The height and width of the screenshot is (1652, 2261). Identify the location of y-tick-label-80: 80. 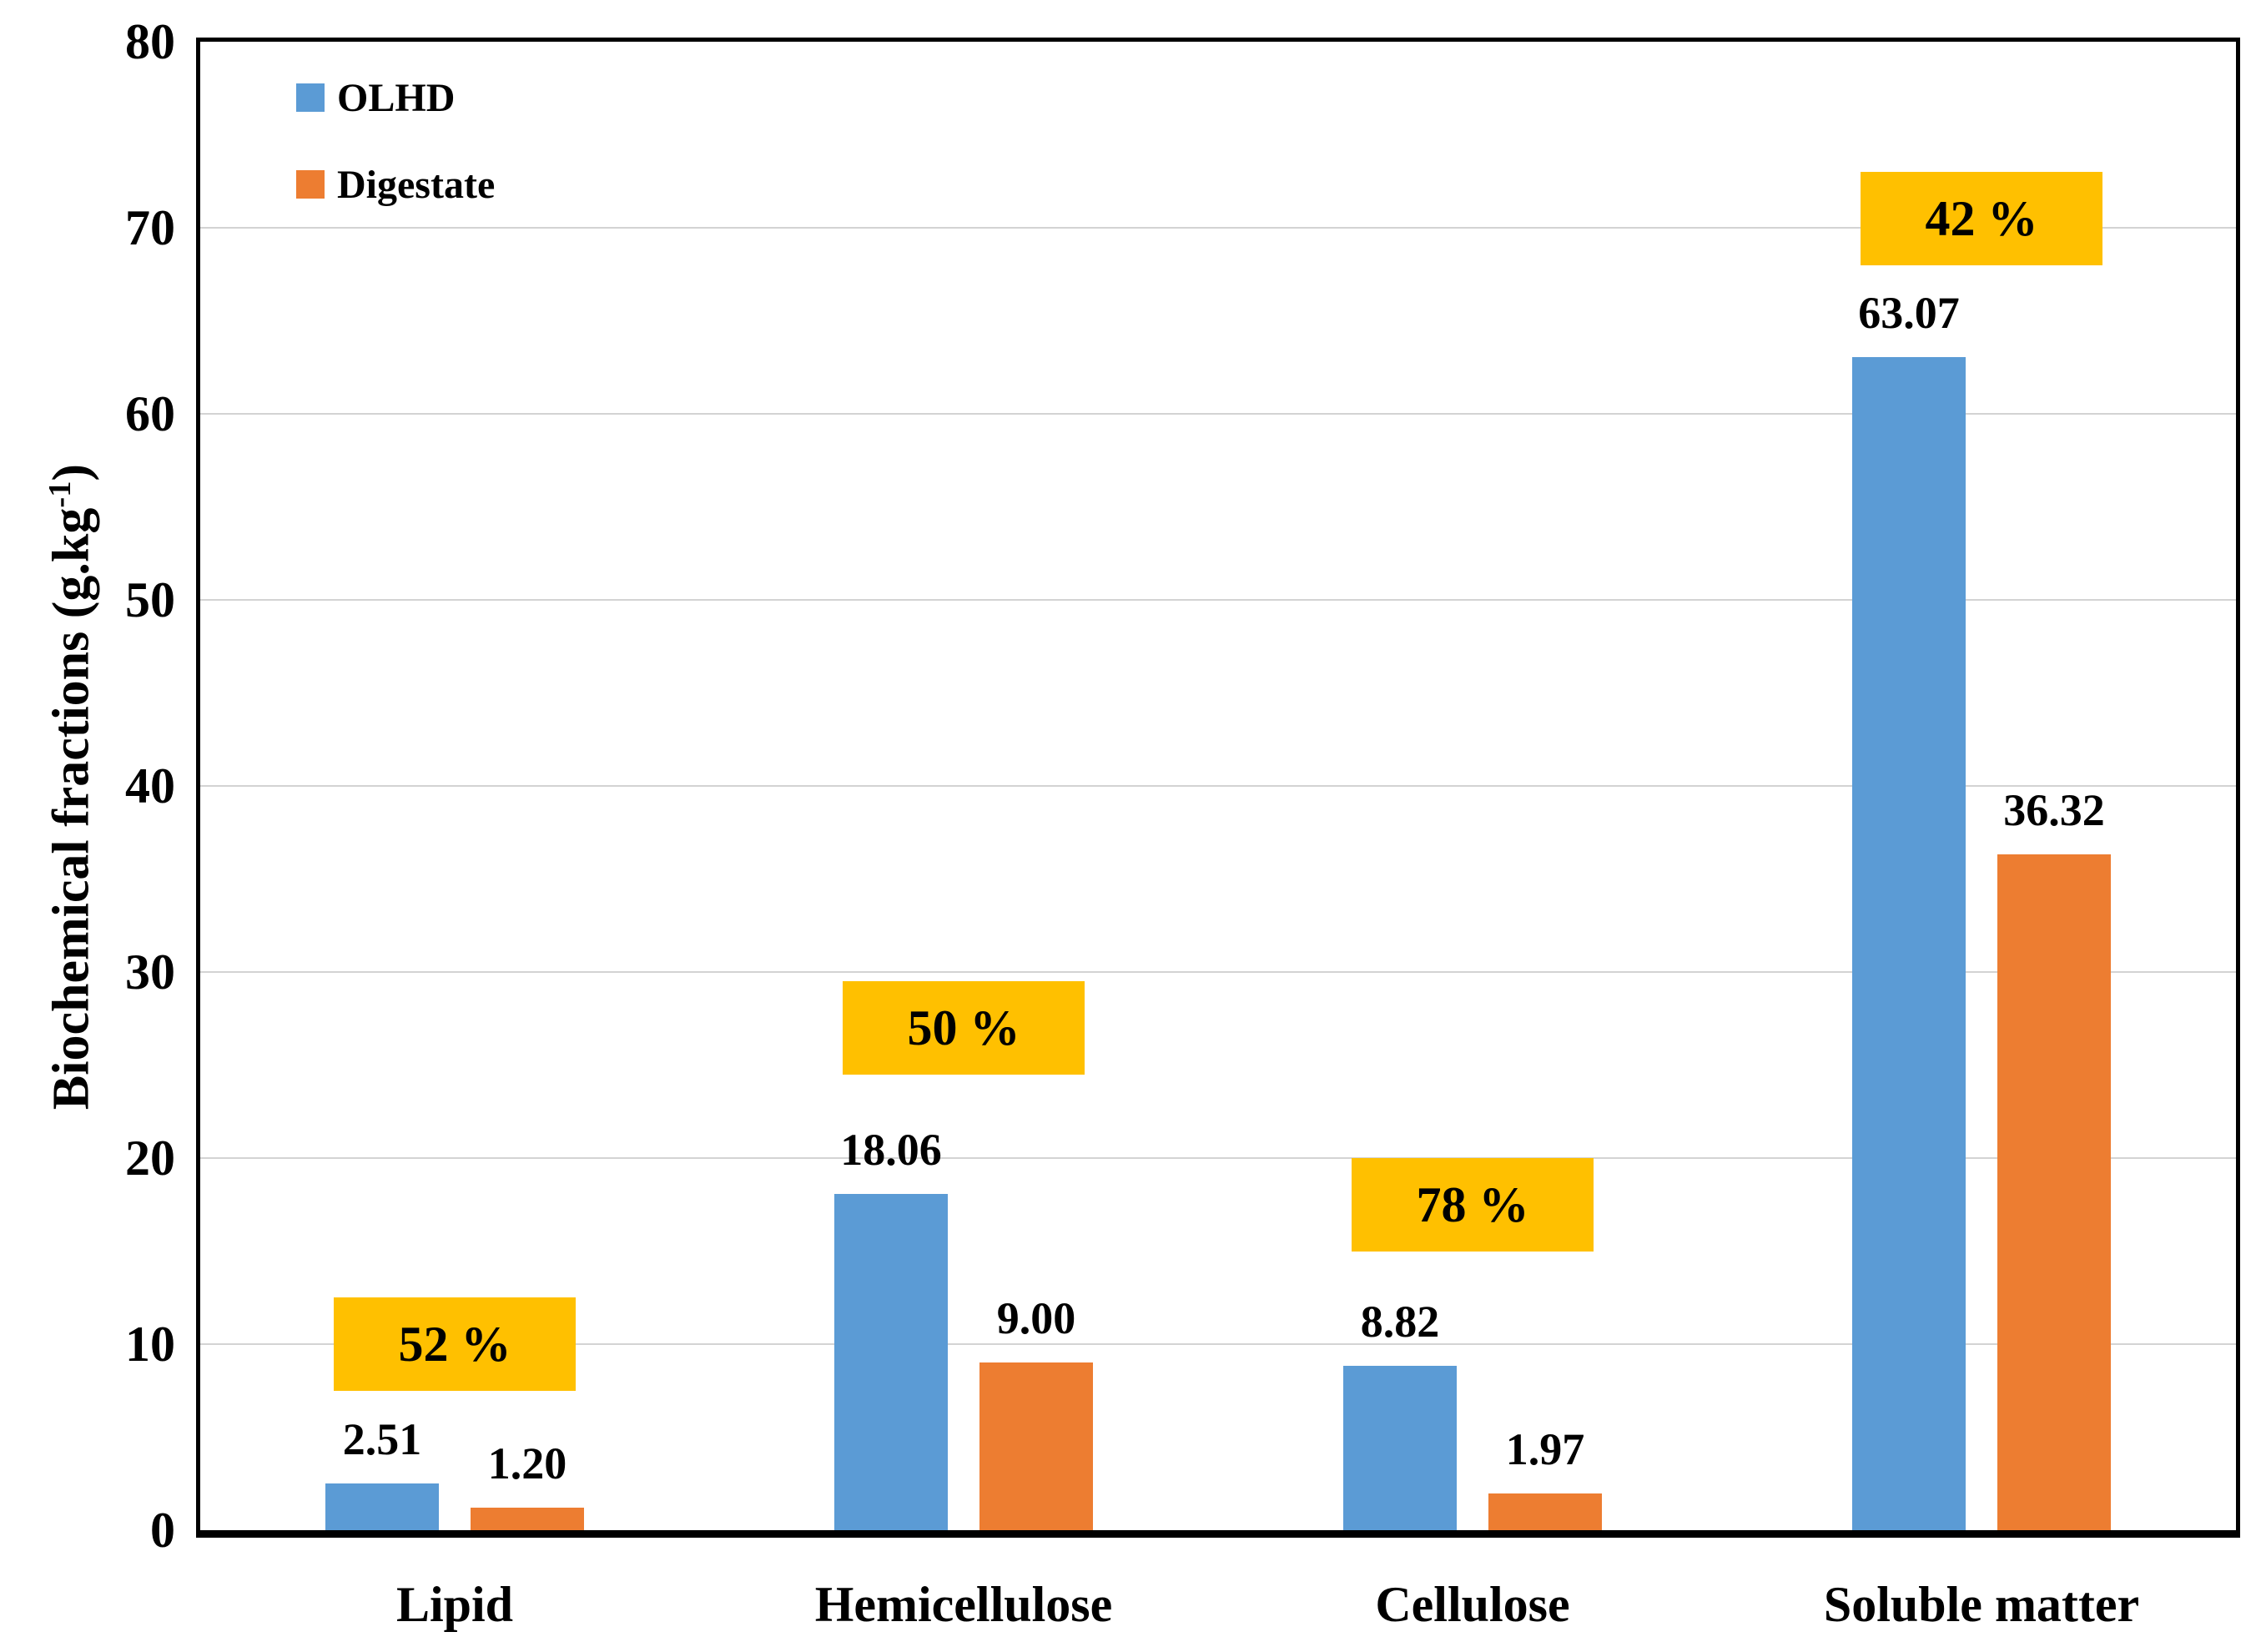
(150, 42).